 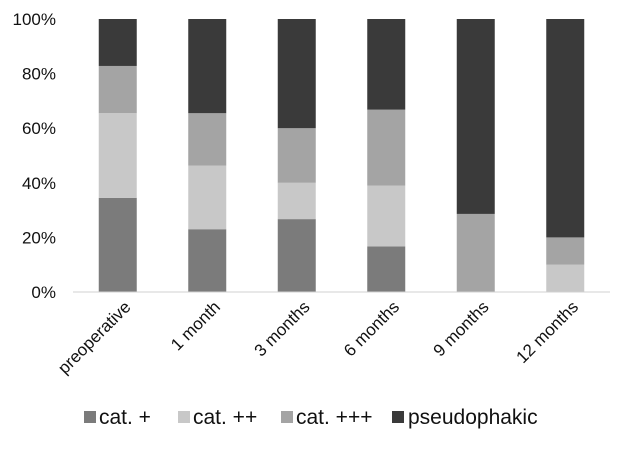 What do you see at coordinates (39, 74) in the screenshot?
I see `y-tick-label: 80%` at bounding box center [39, 74].